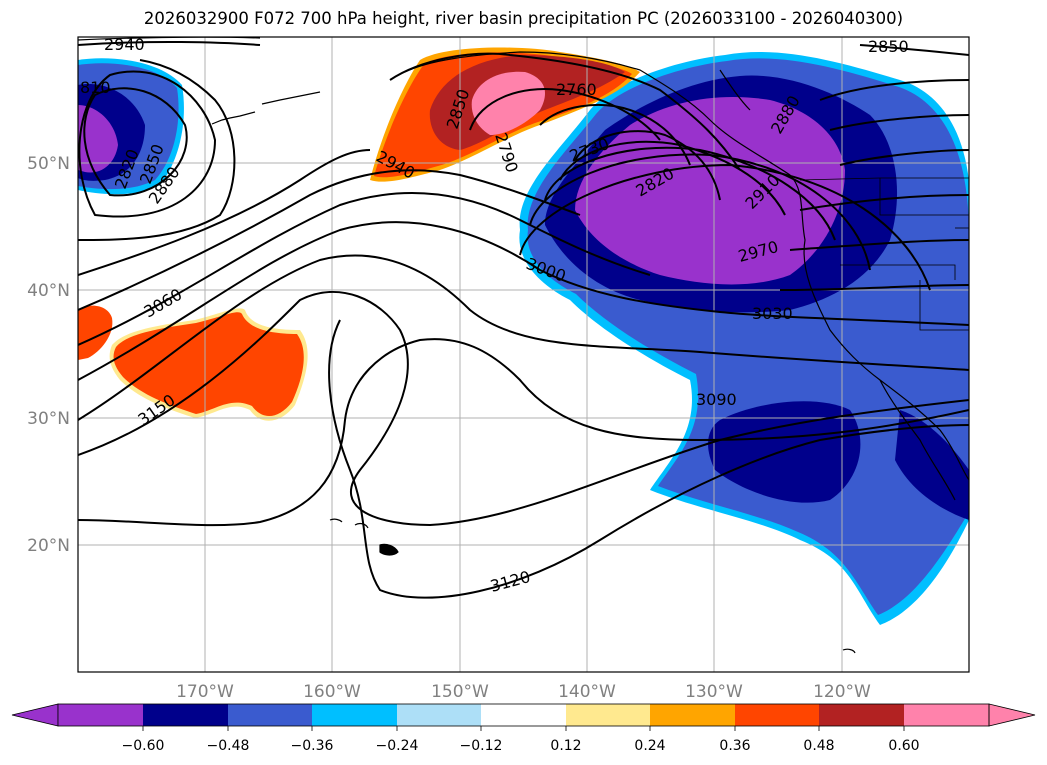  I want to click on lon-tick-label: 170°W, so click(205, 692).